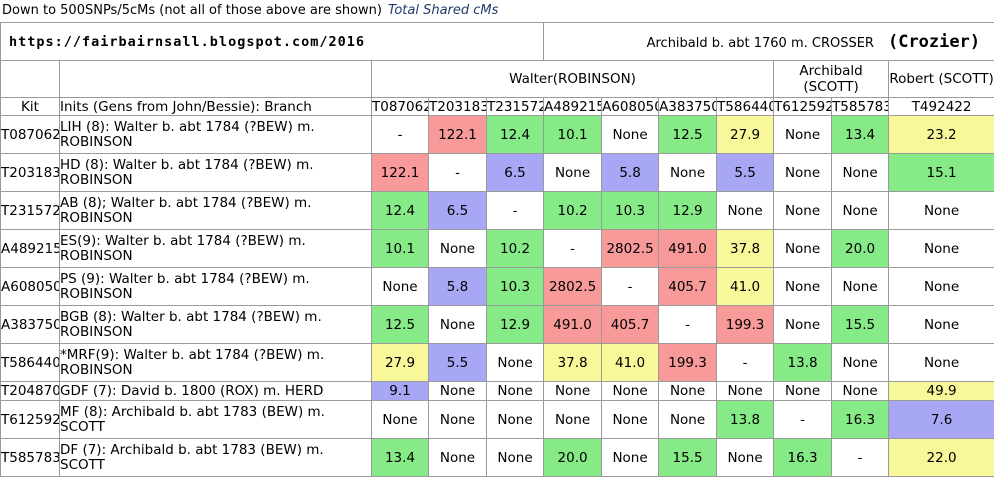  I want to click on shared-cm-cell: 9.1, so click(400, 391).